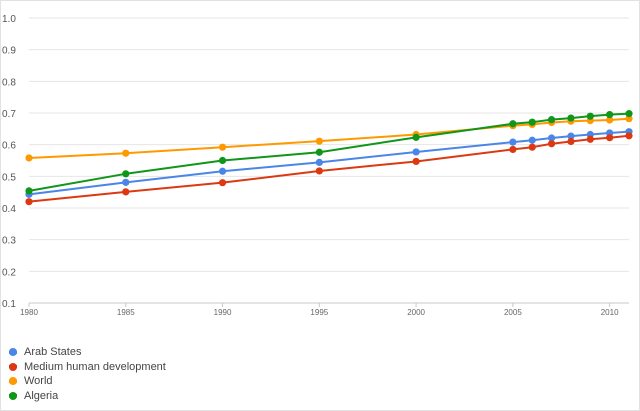 This screenshot has width=640, height=411. What do you see at coordinates (551, 144) in the screenshot?
I see `point-medium-human-development-2007` at bounding box center [551, 144].